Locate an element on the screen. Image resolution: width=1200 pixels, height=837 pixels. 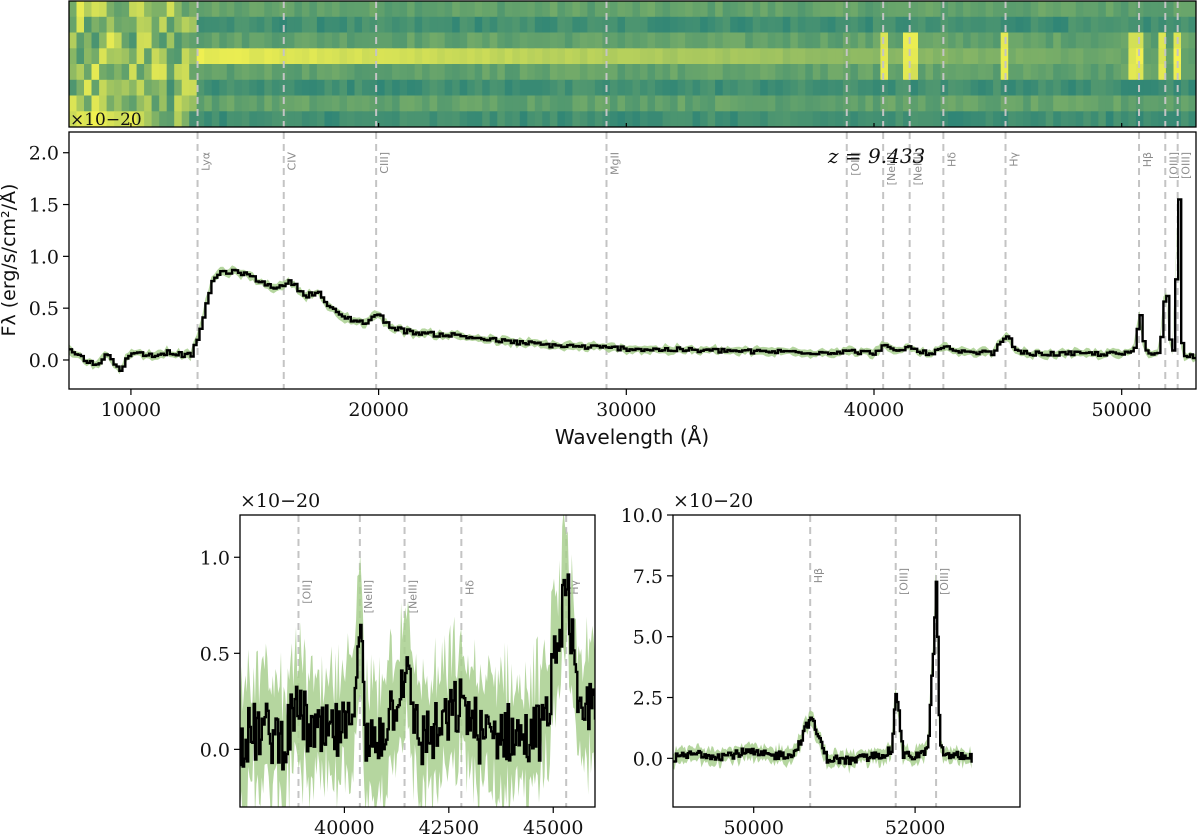
line-label: [OIII] is located at coordinates (944, 581).